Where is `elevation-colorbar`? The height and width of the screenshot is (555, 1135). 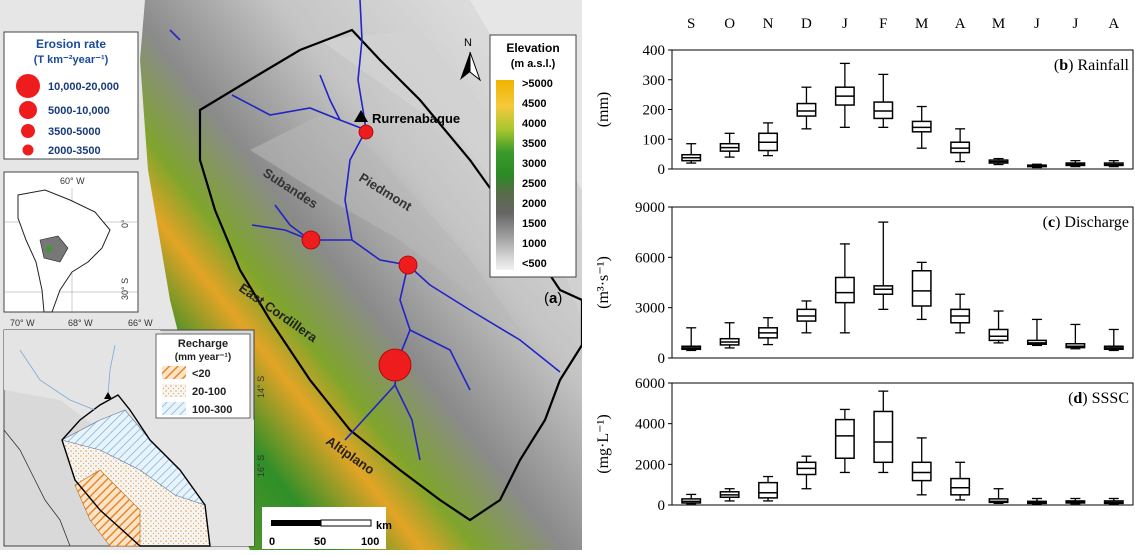 elevation-colorbar is located at coordinates (505, 175).